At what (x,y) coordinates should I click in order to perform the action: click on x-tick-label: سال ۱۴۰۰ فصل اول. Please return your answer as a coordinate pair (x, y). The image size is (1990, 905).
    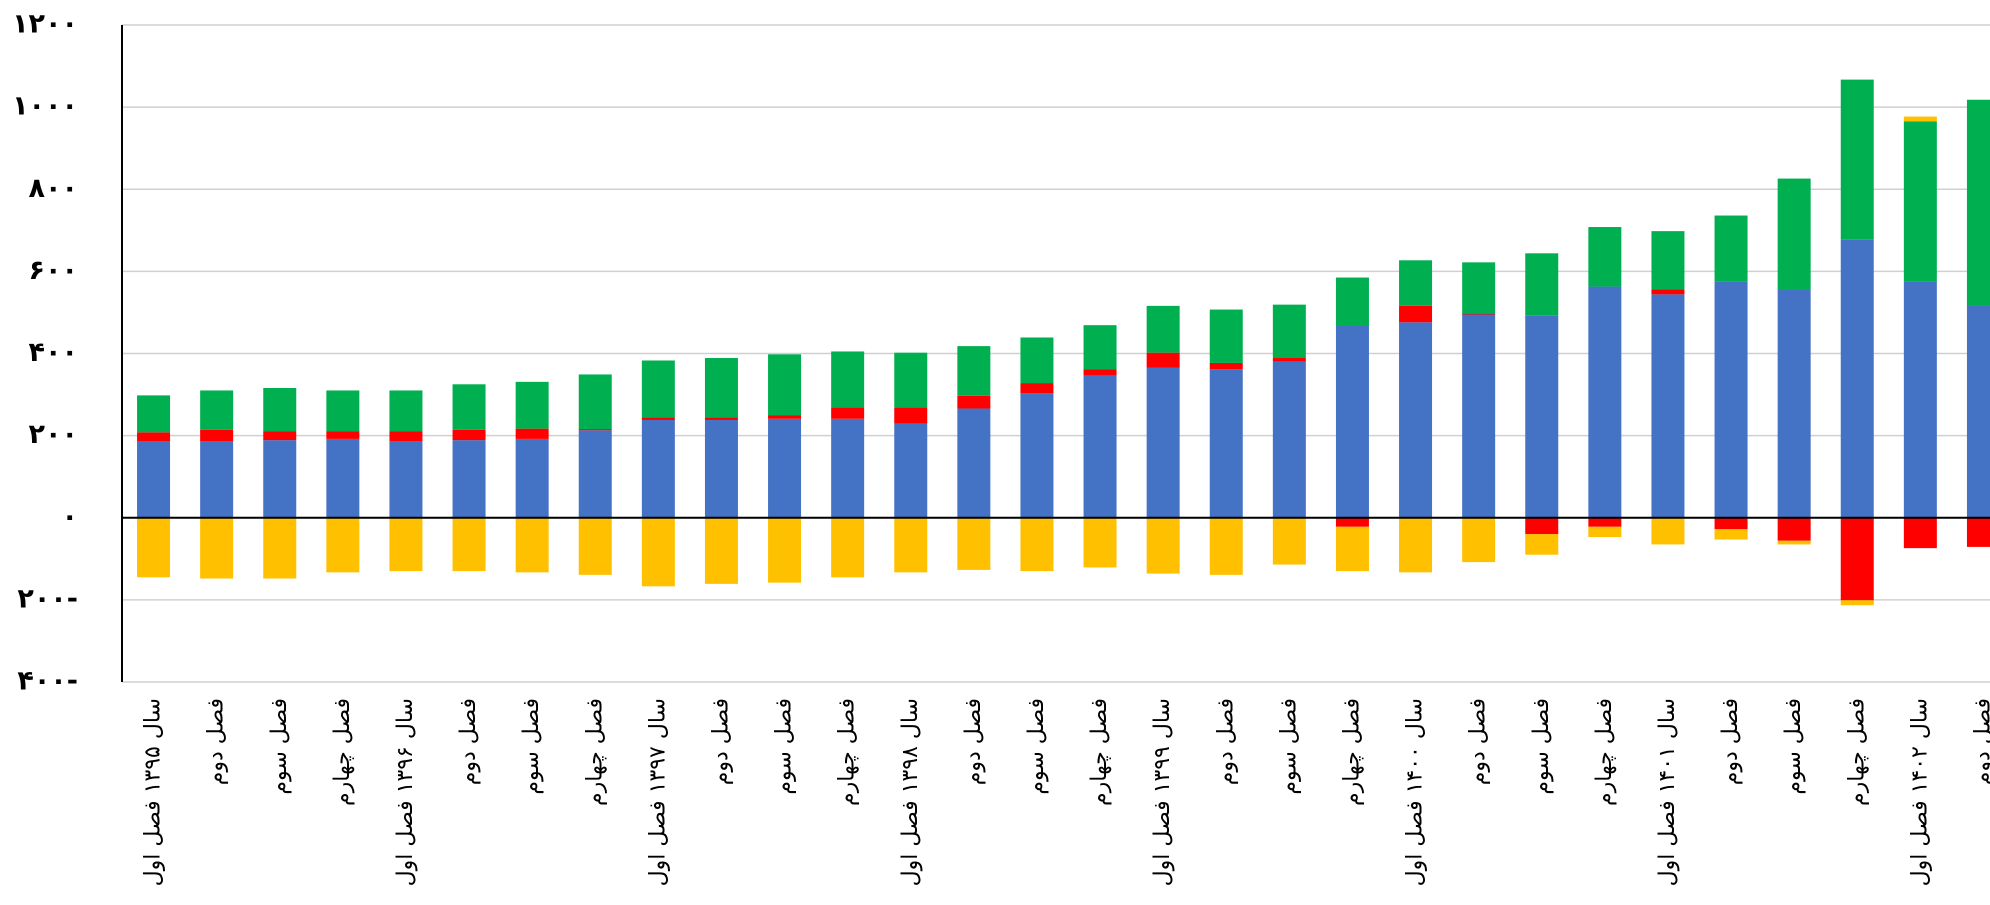
    Looking at the image, I should click on (1415, 792).